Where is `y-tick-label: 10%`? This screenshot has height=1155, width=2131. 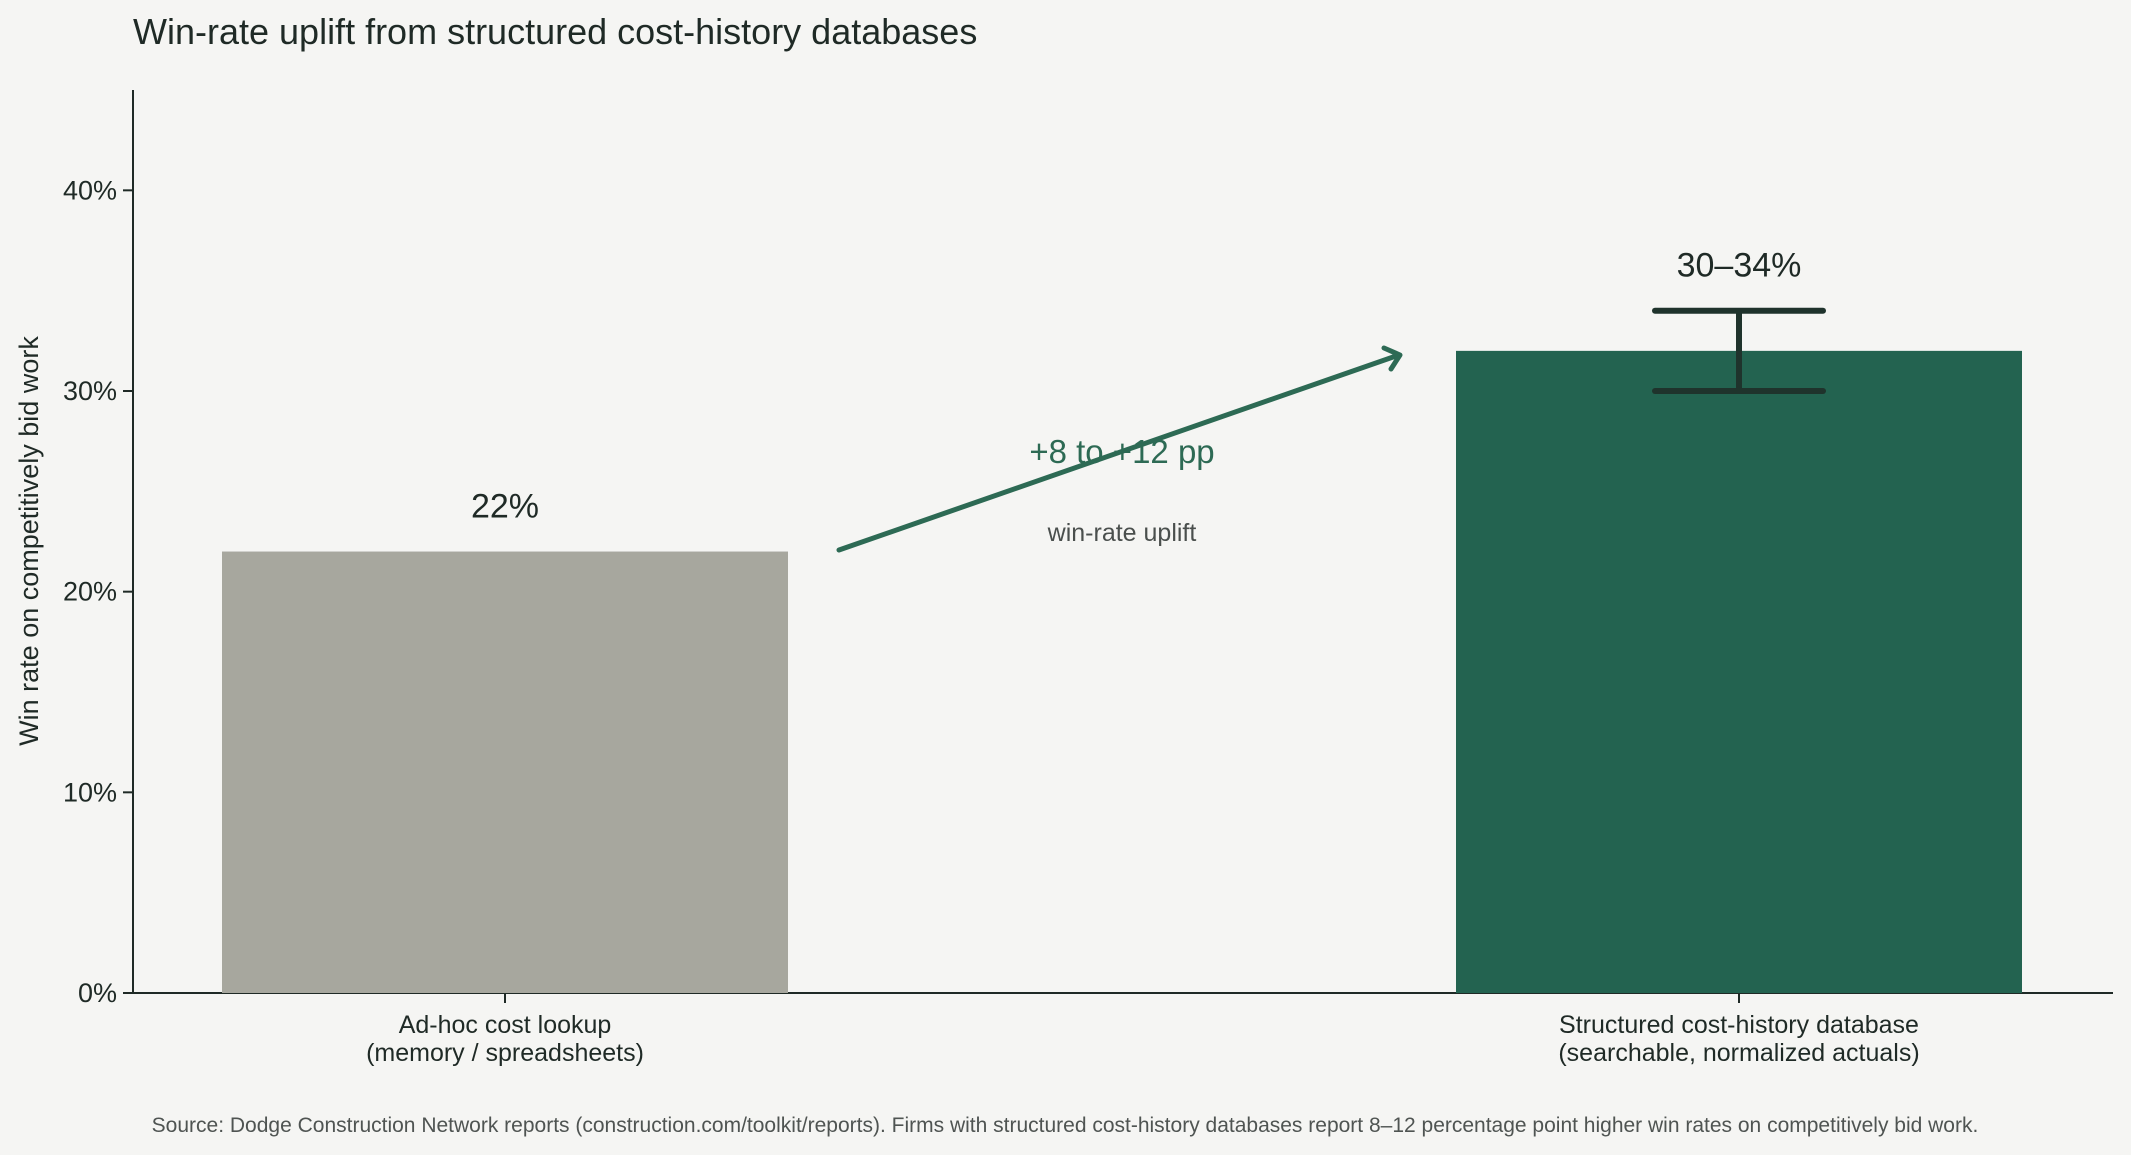
y-tick-label: 10% is located at coordinates (90, 792).